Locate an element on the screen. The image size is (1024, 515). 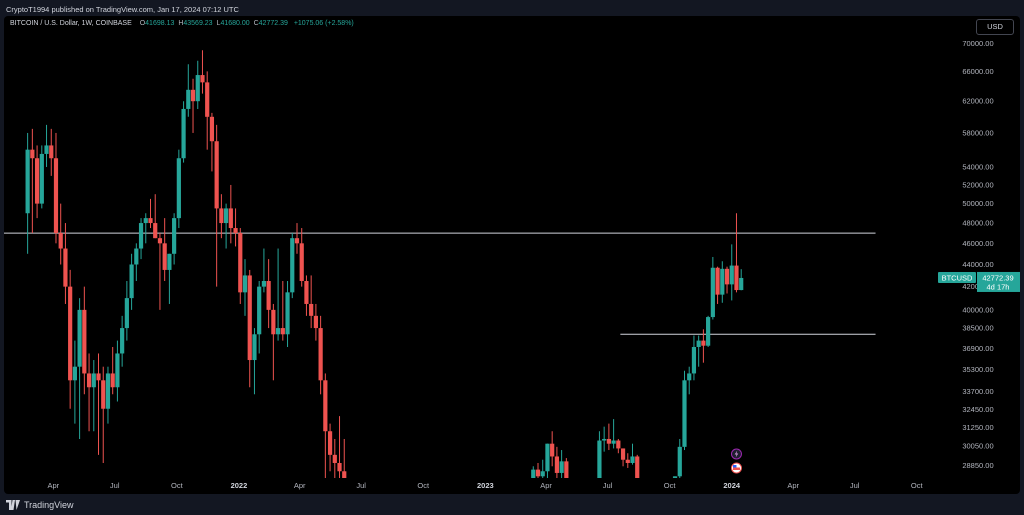
y-tick-label: 48000.00 is located at coordinates (977, 223).